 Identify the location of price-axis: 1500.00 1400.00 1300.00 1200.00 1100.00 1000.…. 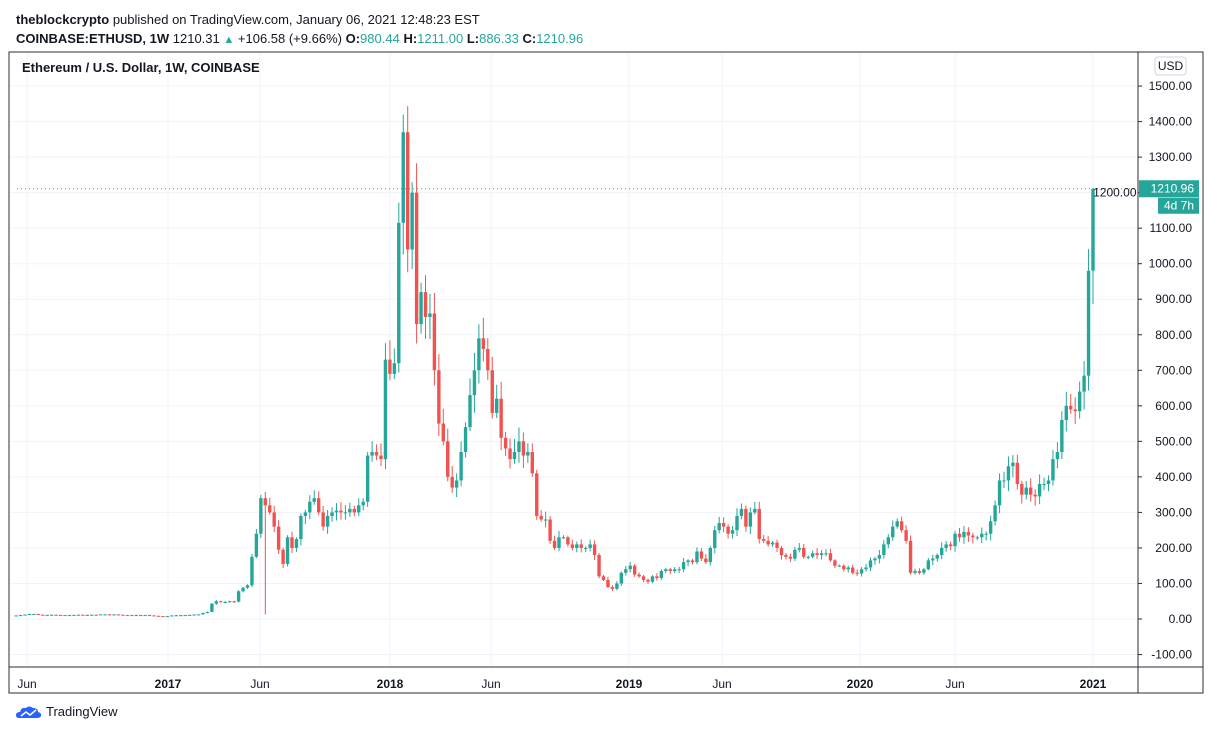
(1142, 370).